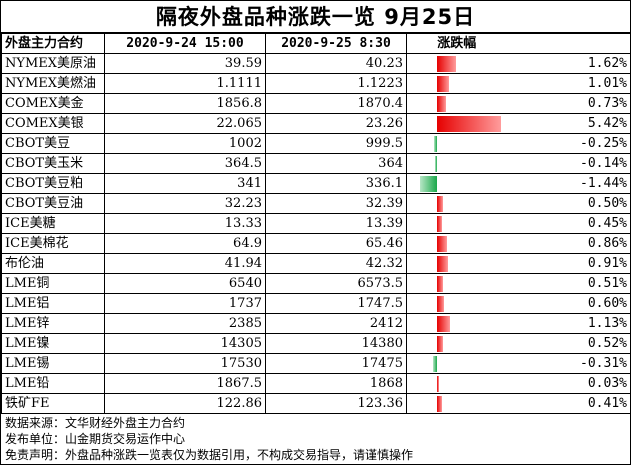 Image resolution: width=631 pixels, height=465 pixels. What do you see at coordinates (185, 183) in the screenshot?
I see `prev-price: 341` at bounding box center [185, 183].